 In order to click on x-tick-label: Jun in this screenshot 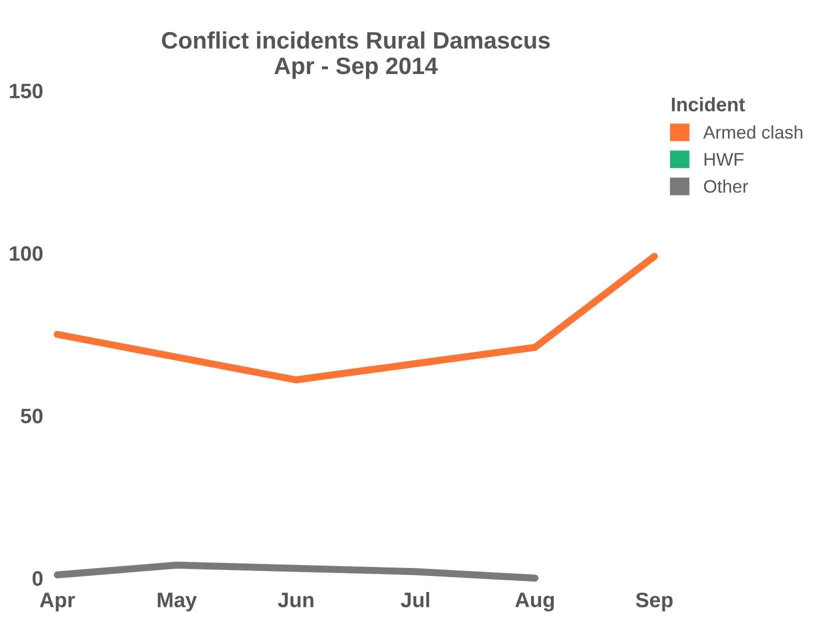, I will do `click(296, 600)`.